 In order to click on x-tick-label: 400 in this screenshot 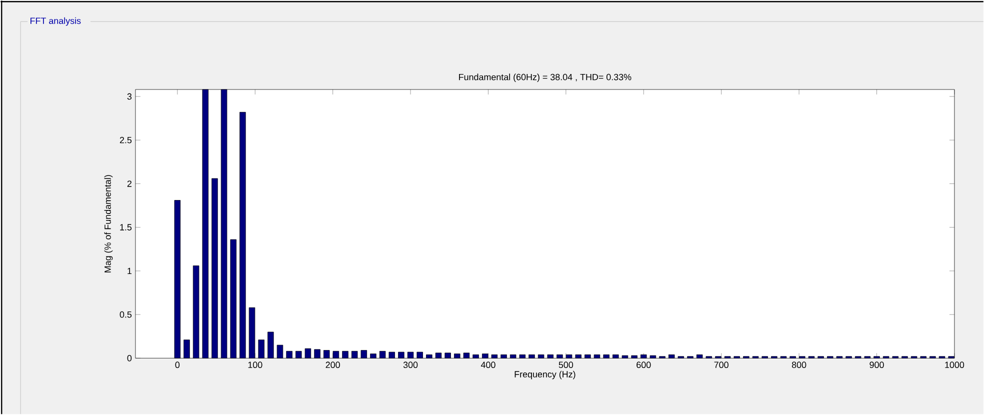, I will do `click(488, 365)`.